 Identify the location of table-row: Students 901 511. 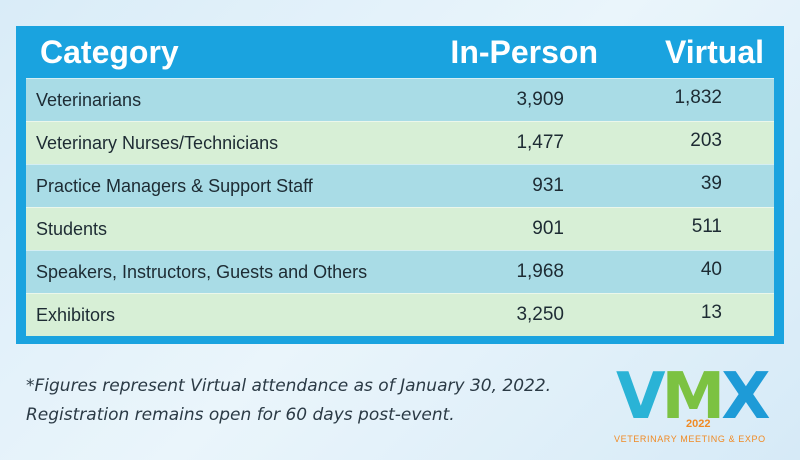
(400, 228).